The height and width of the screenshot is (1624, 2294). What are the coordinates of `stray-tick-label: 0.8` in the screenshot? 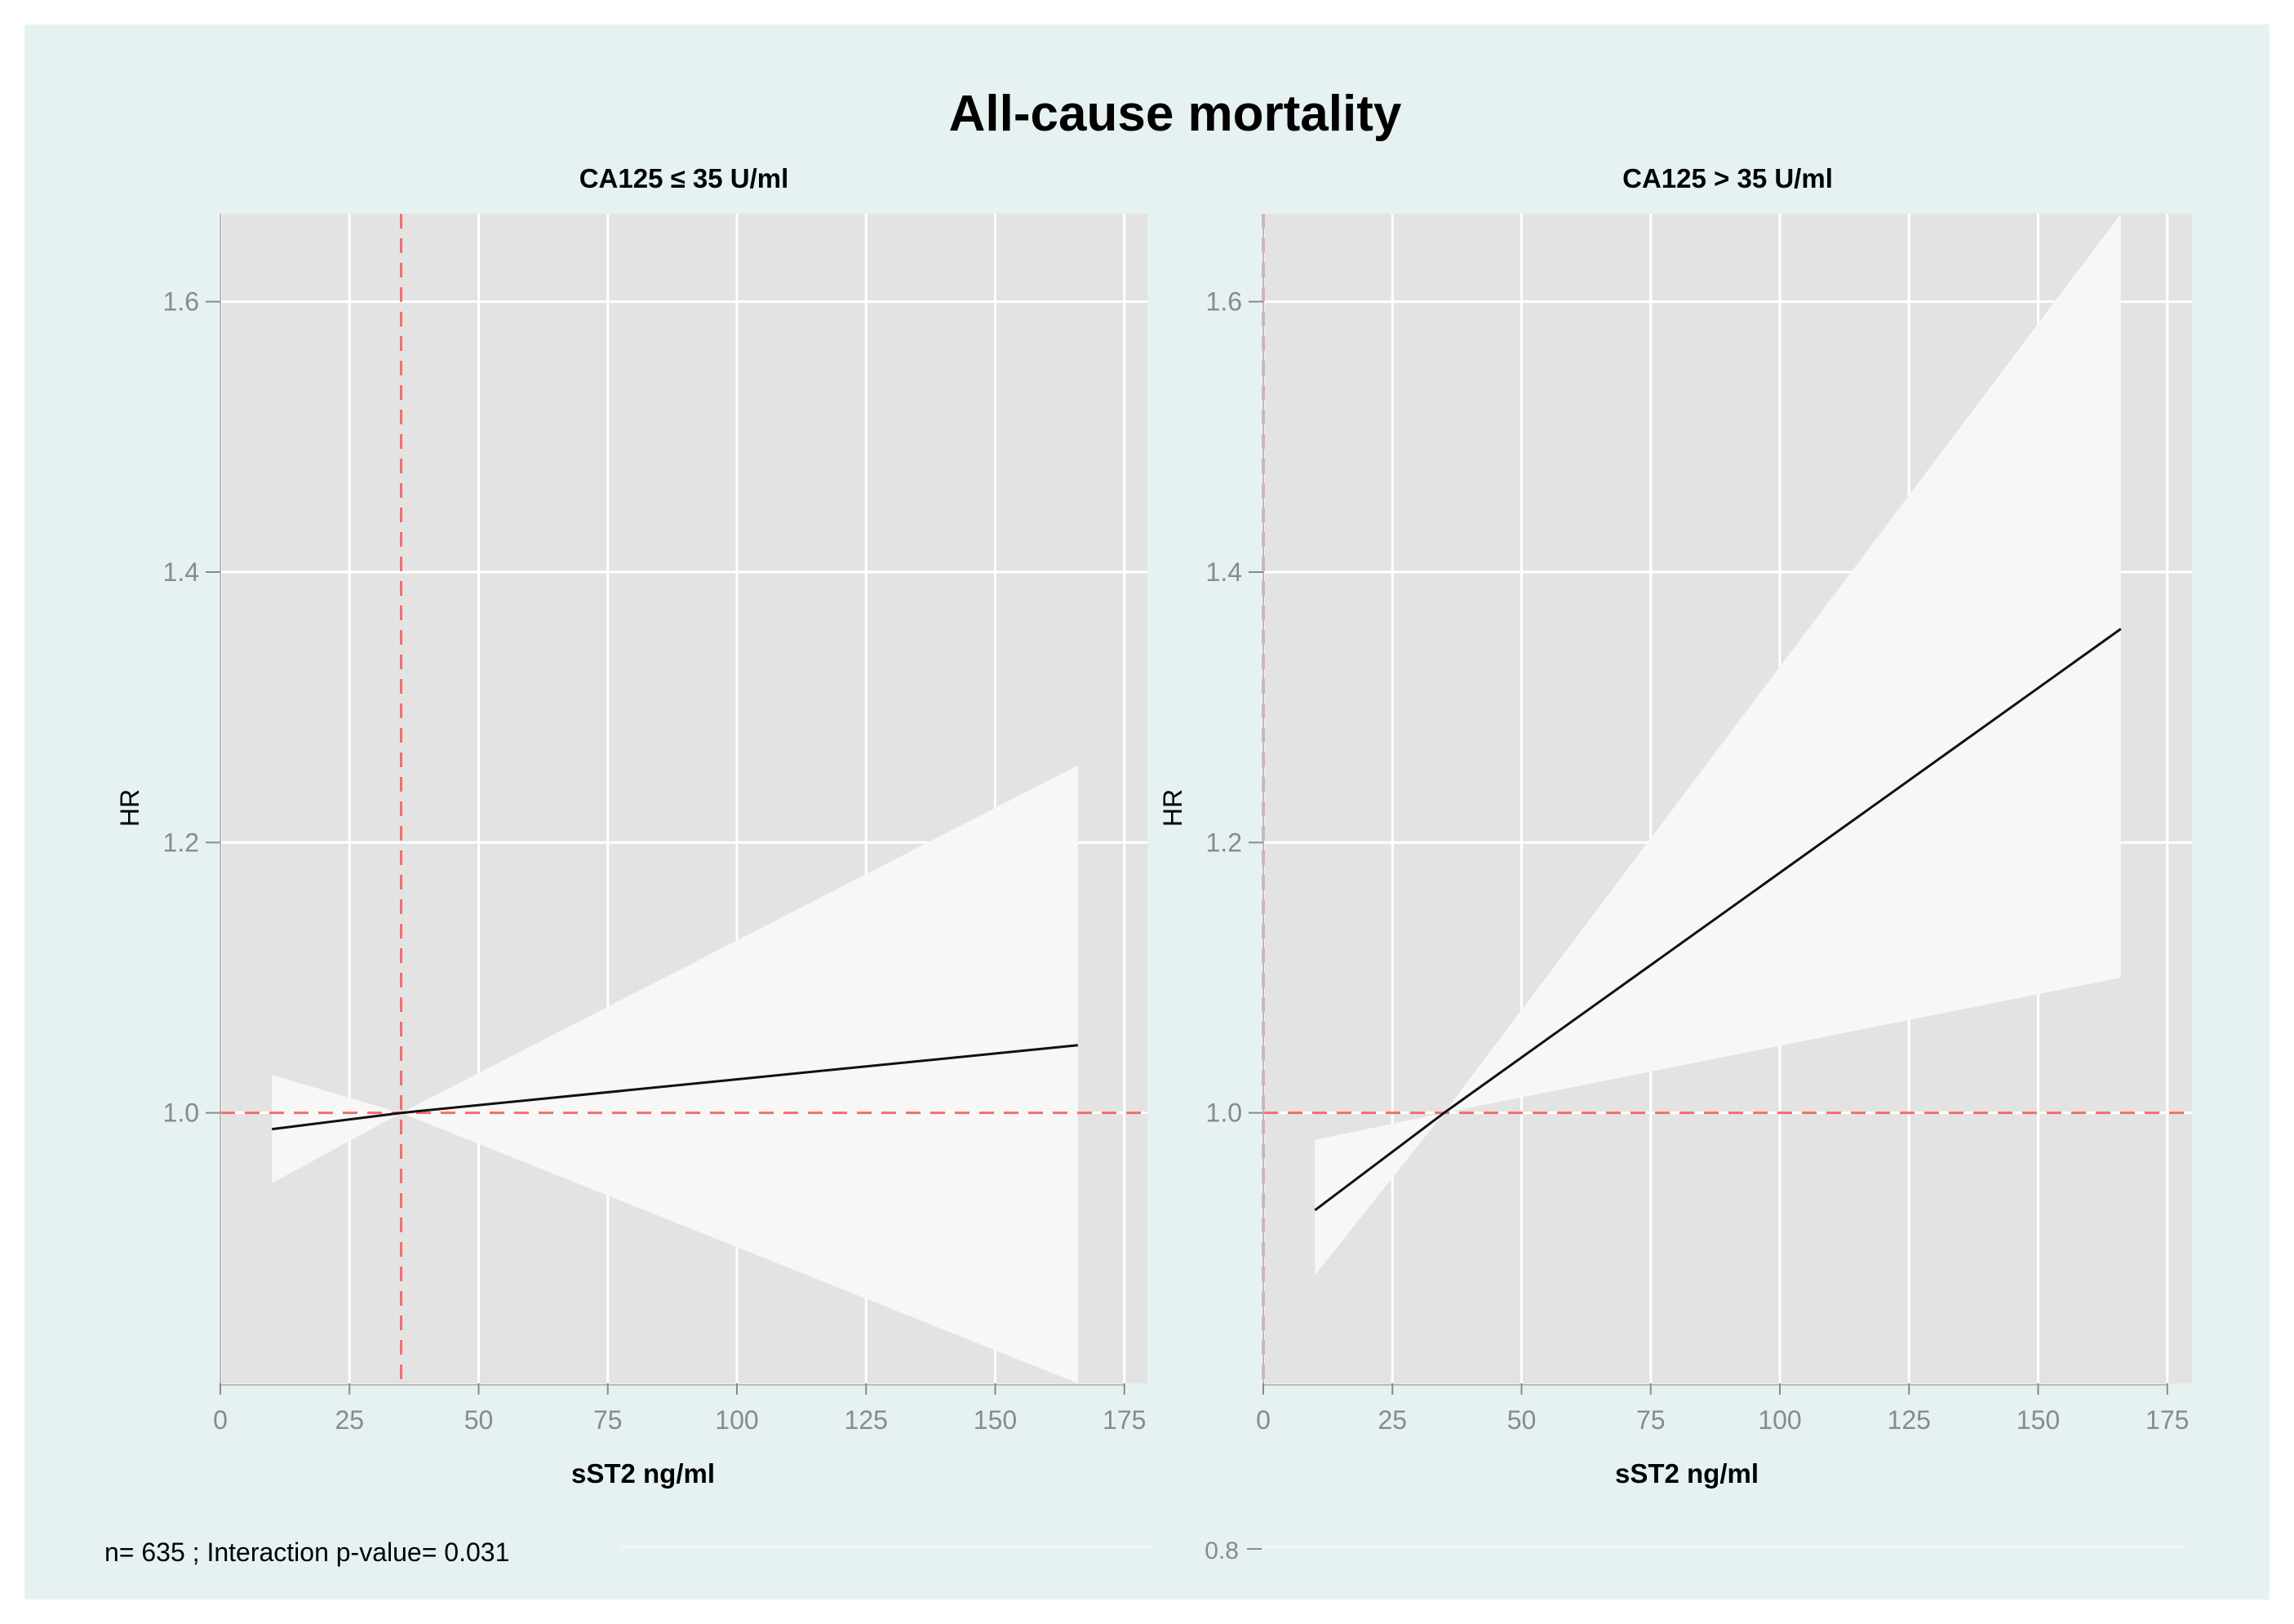 It's located at (1222, 1550).